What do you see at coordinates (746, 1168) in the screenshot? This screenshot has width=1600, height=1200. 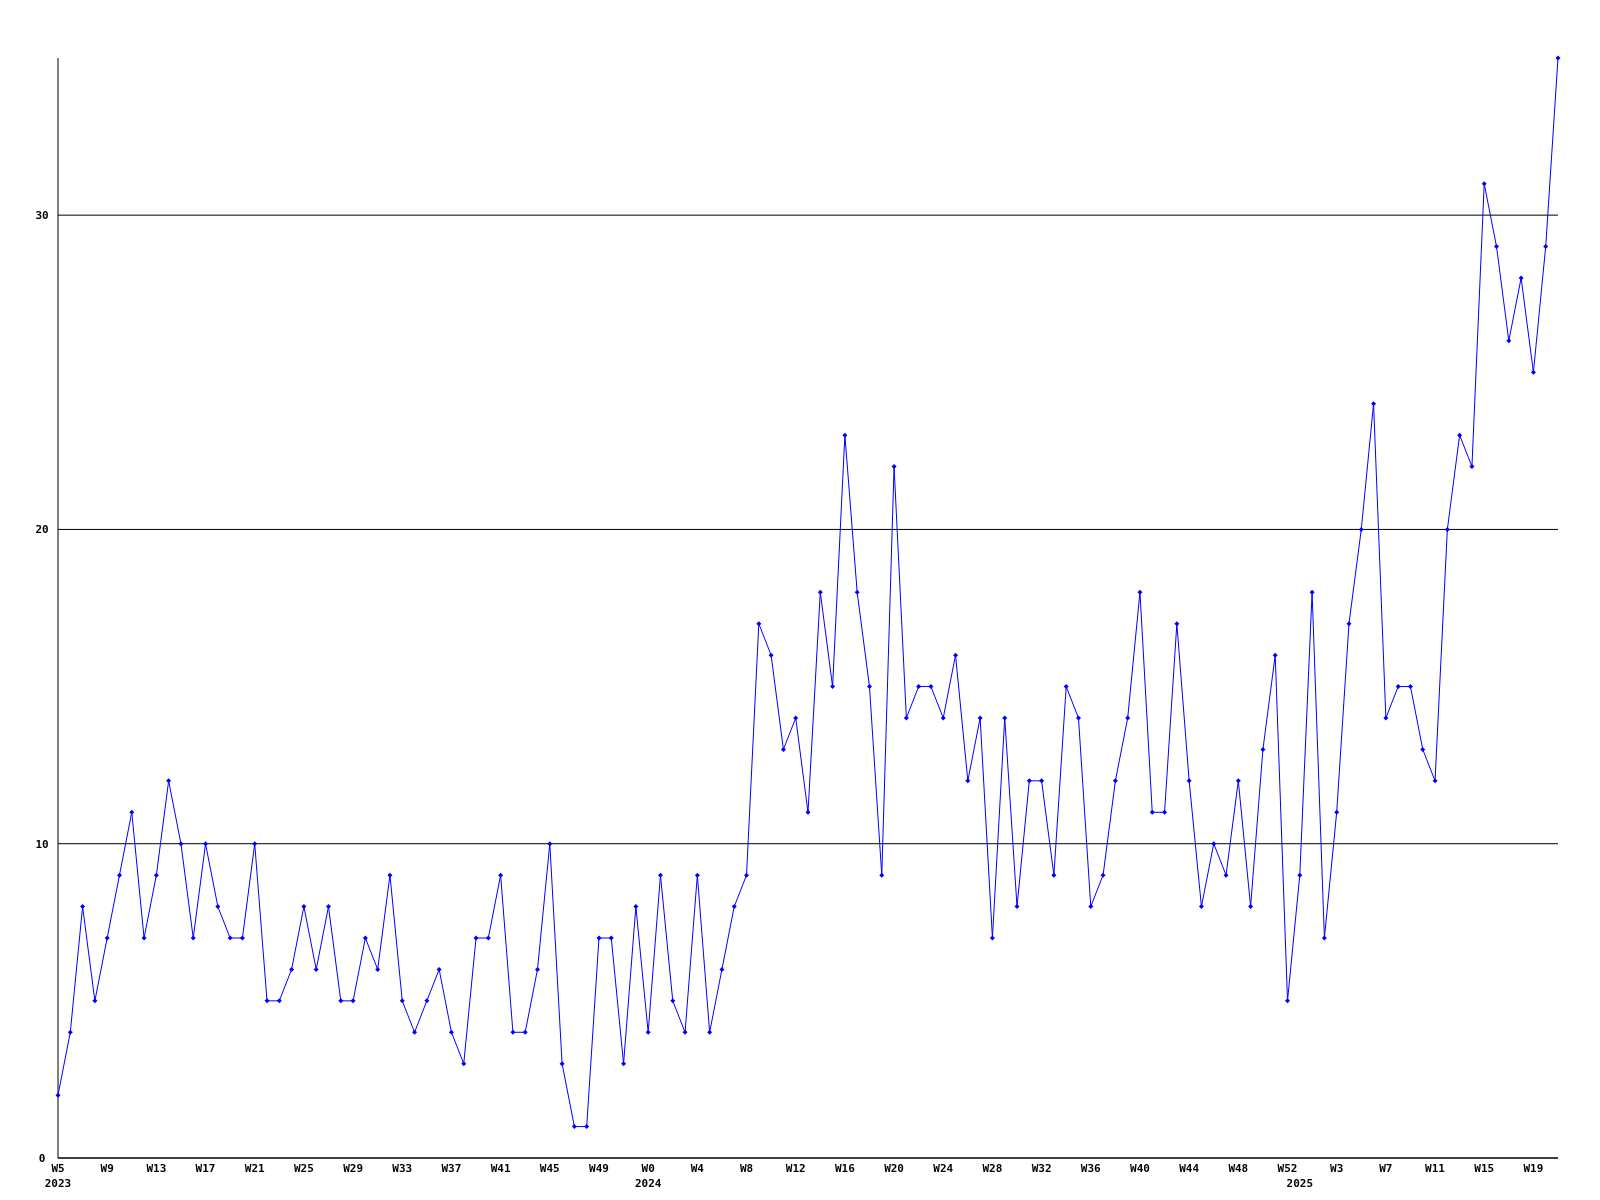 I see `x-tick-label: W8` at bounding box center [746, 1168].